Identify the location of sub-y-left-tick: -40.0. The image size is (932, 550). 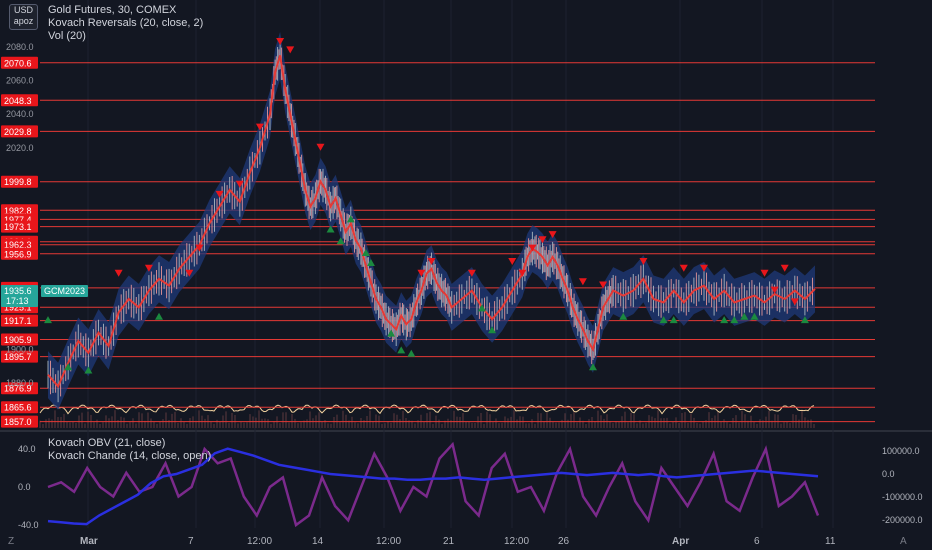
(28, 525).